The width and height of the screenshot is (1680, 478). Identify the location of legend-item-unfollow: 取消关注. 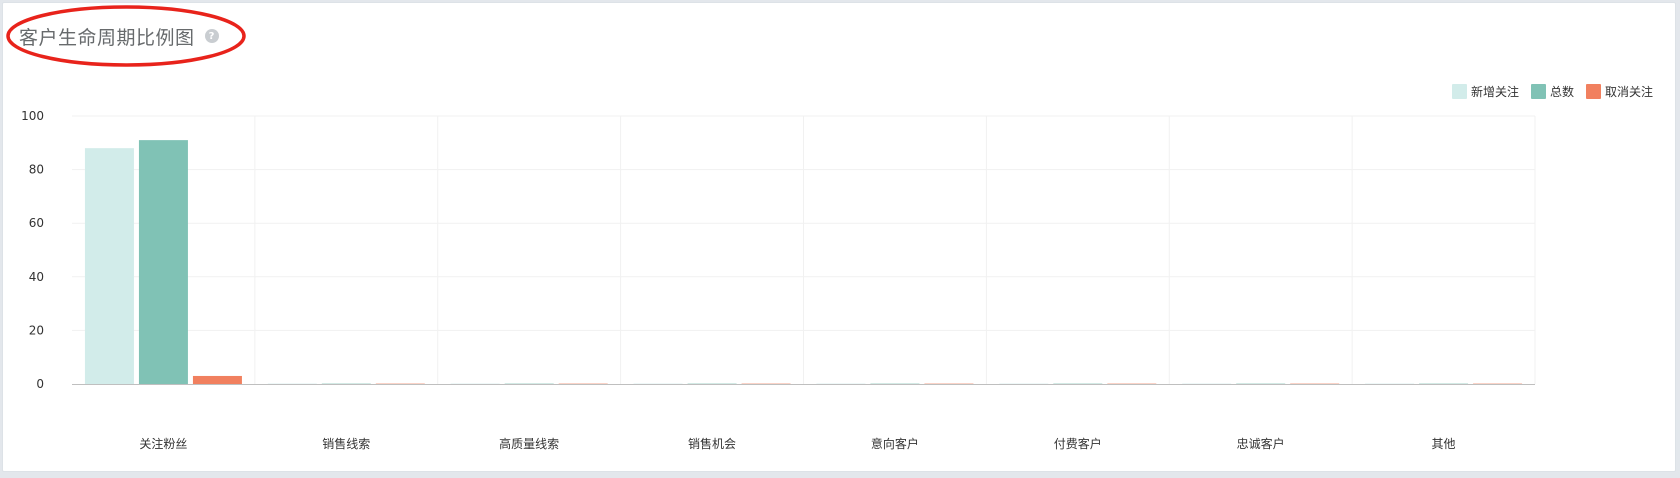
(1619, 91).